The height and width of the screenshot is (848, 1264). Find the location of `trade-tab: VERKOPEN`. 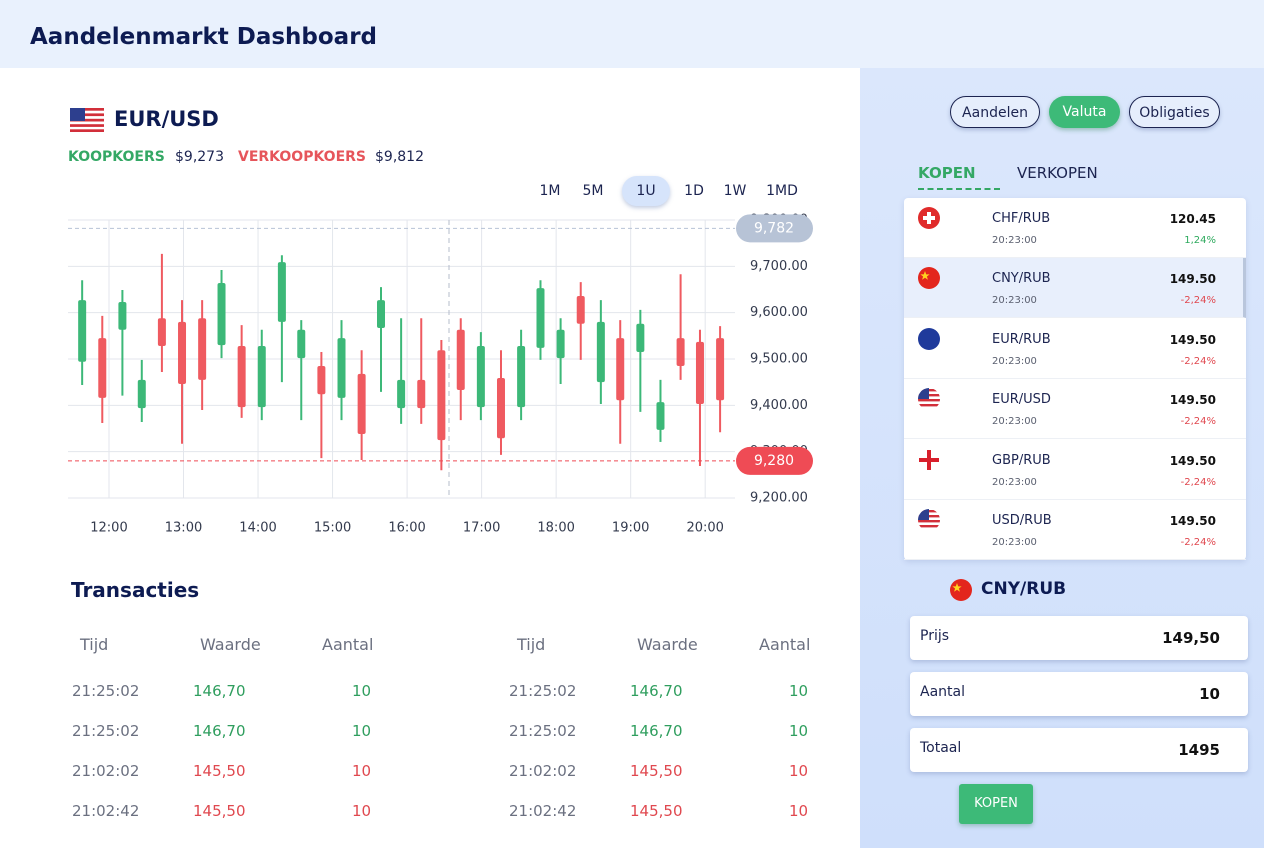

trade-tab: VERKOPEN is located at coordinates (1057, 173).